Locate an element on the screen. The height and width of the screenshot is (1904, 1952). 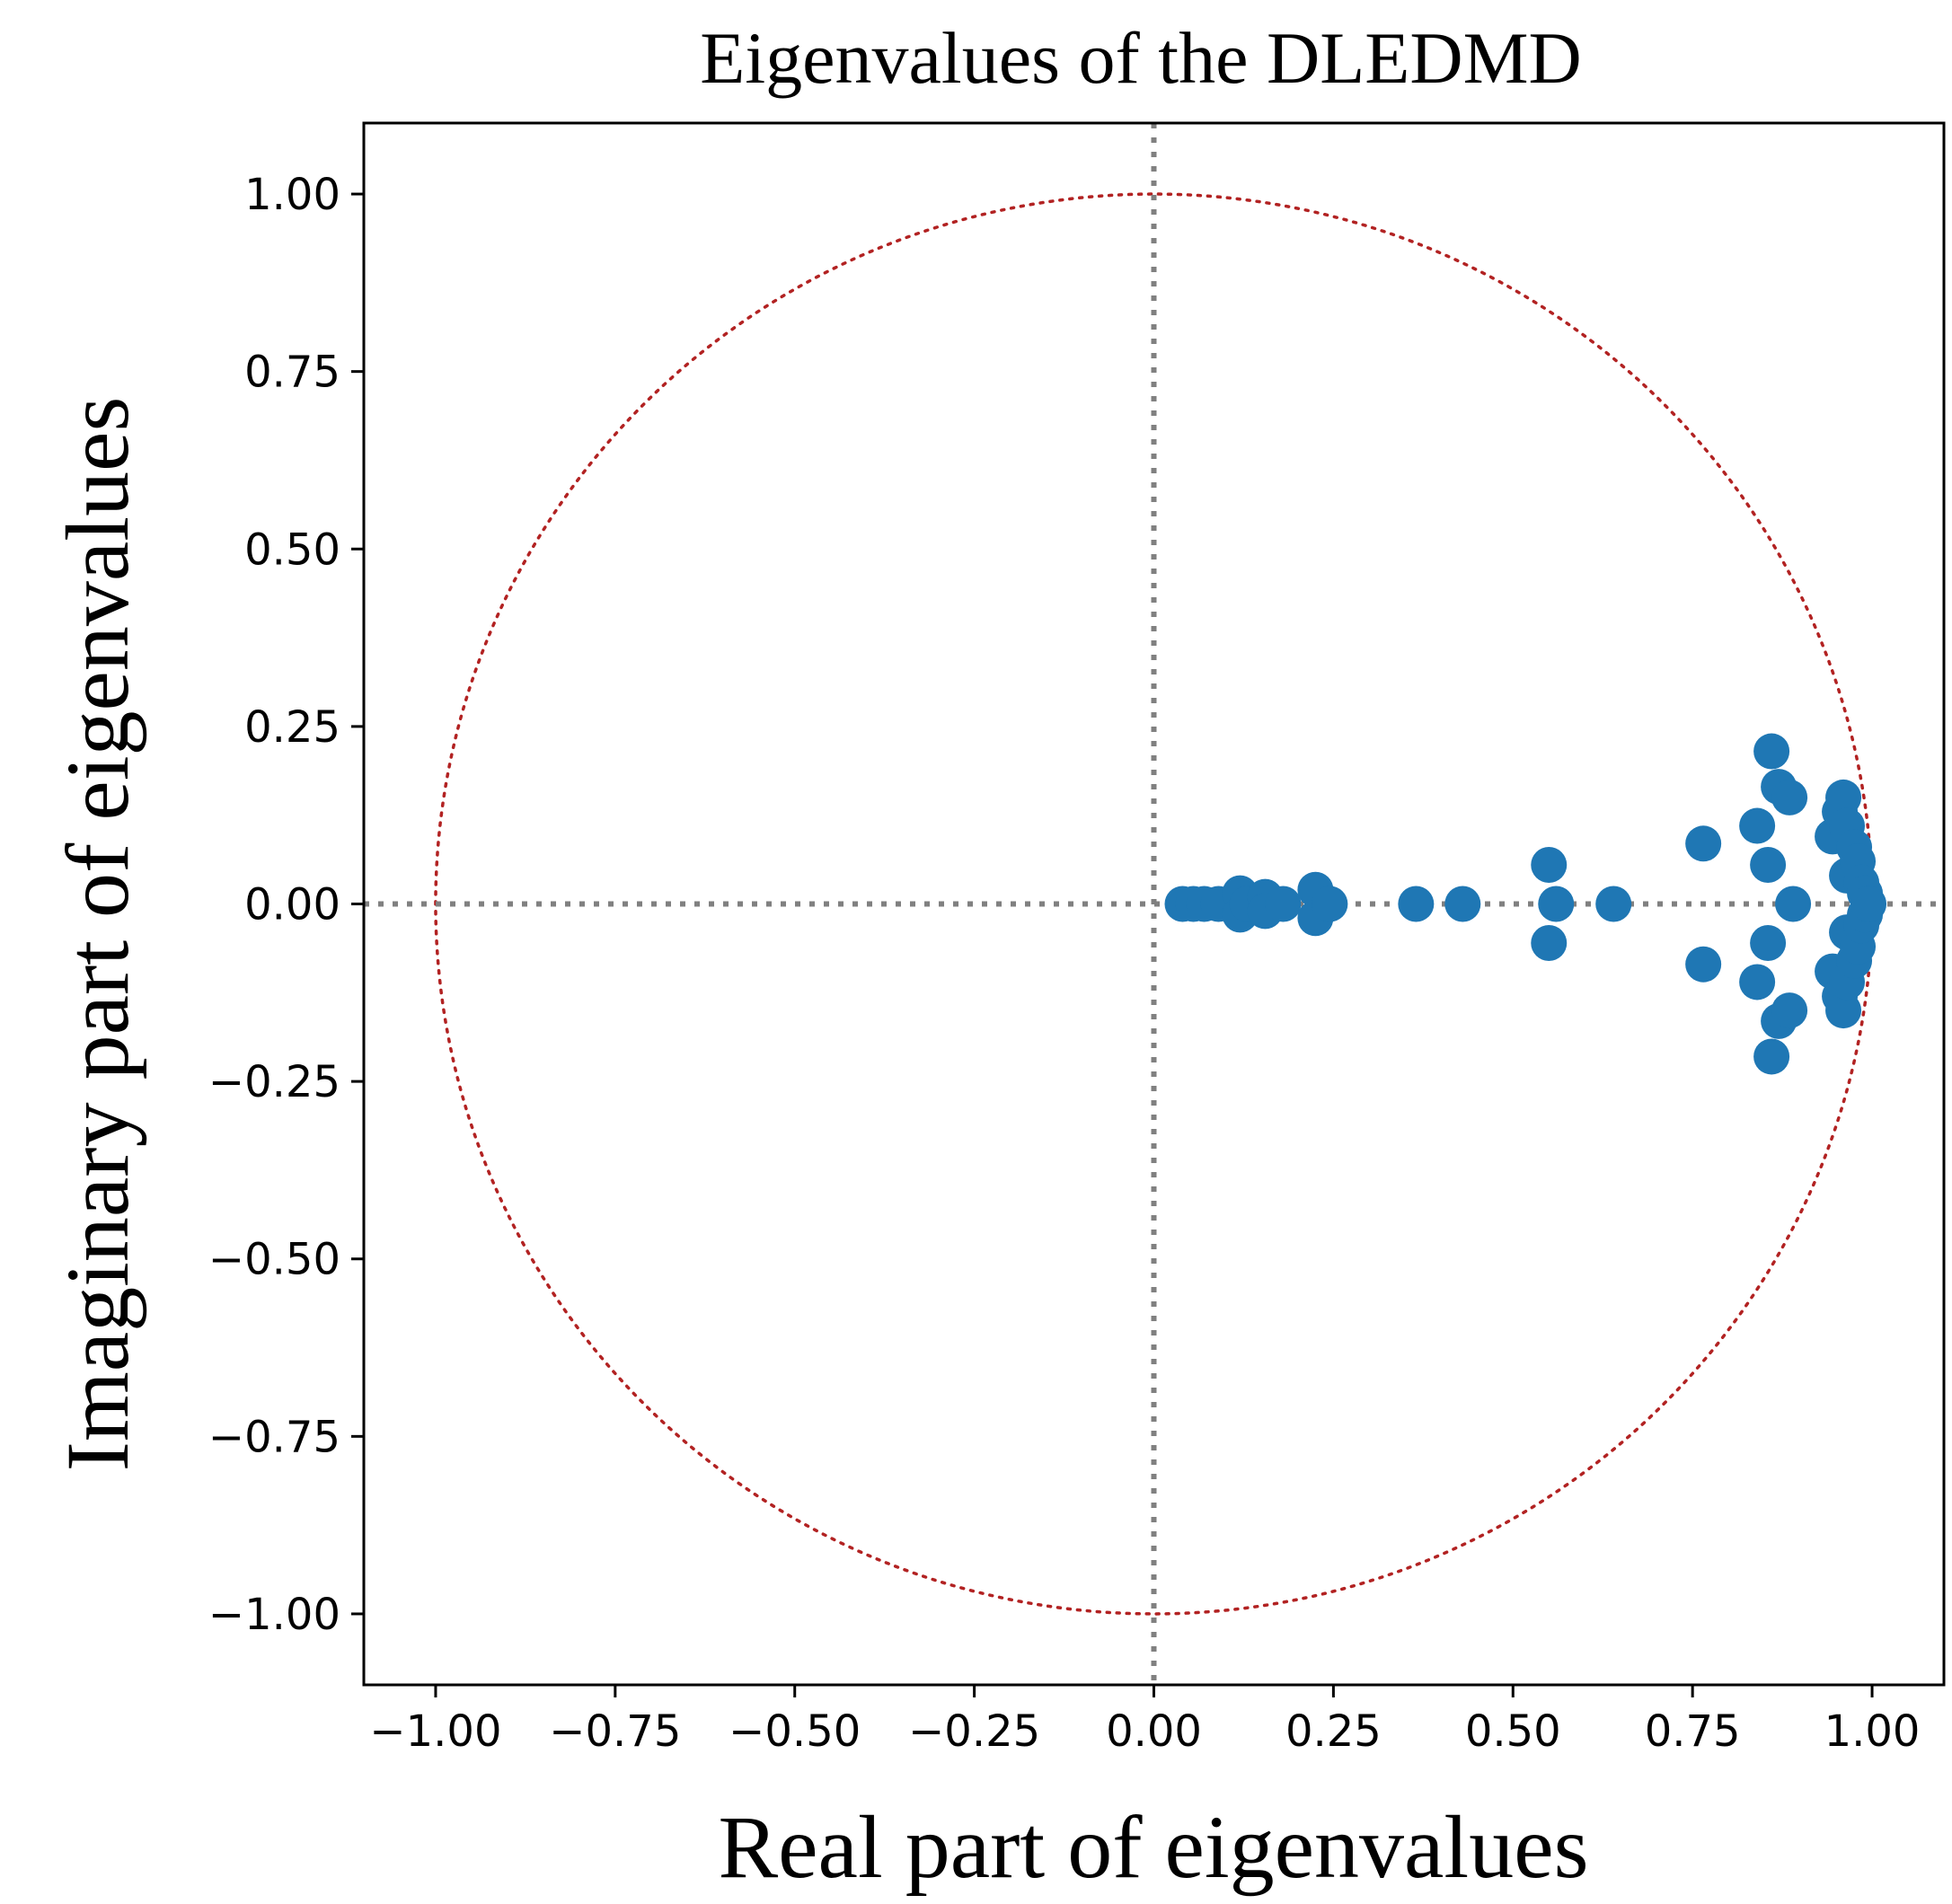
x-tick-label: 0.75 is located at coordinates (1693, 1731).